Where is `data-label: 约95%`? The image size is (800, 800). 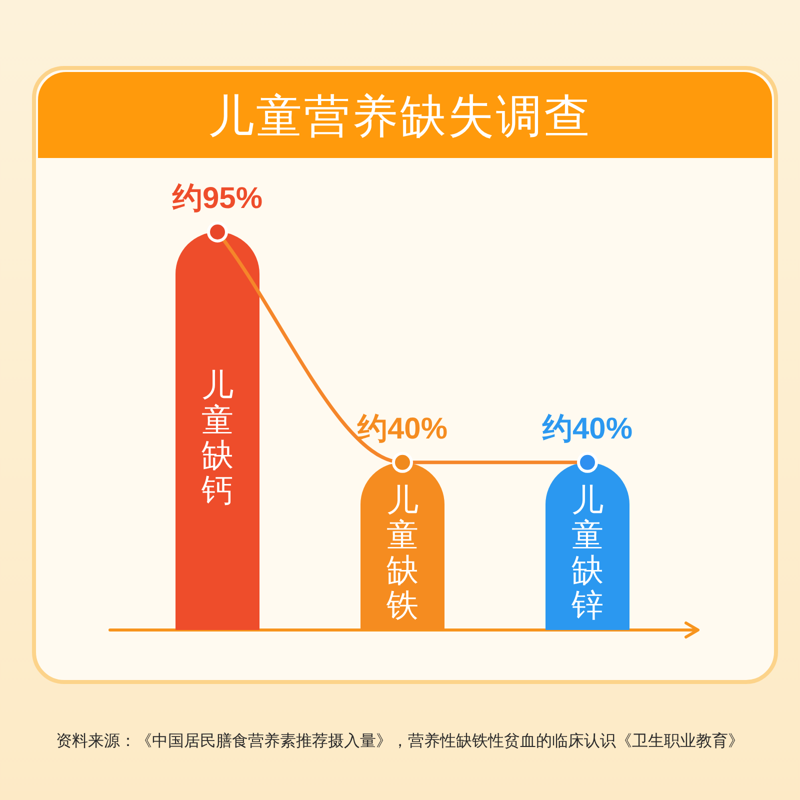 data-label: 约95% is located at coordinates (217, 198).